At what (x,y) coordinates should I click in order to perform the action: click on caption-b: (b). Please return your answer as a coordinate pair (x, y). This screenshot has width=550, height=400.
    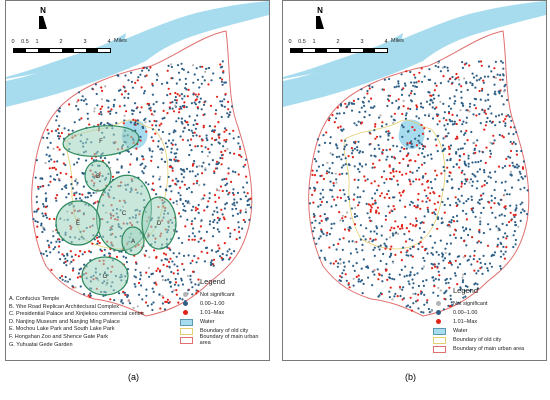
    Looking at the image, I should click on (410, 377).